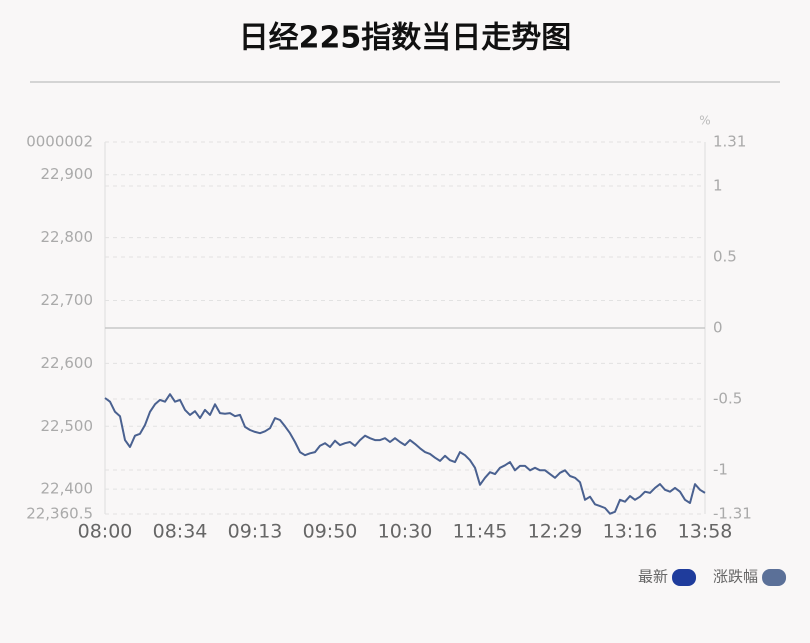 Image resolution: width=810 pixels, height=643 pixels. I want to click on x-tick-label: 11:45, so click(480, 532).